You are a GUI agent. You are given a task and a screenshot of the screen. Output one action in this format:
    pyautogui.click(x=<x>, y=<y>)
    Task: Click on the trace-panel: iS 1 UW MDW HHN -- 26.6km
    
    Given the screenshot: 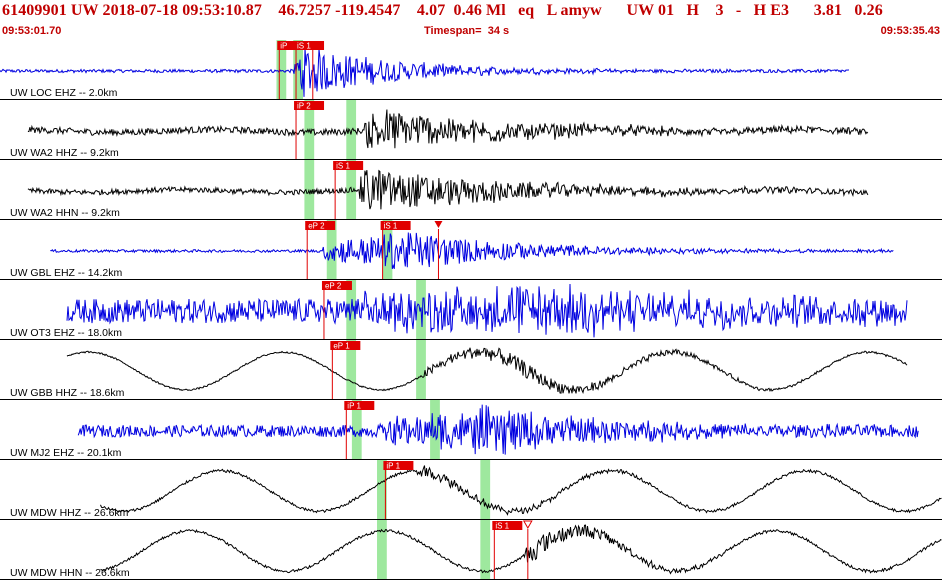 What is the action you would take?
    pyautogui.click(x=471, y=550)
    